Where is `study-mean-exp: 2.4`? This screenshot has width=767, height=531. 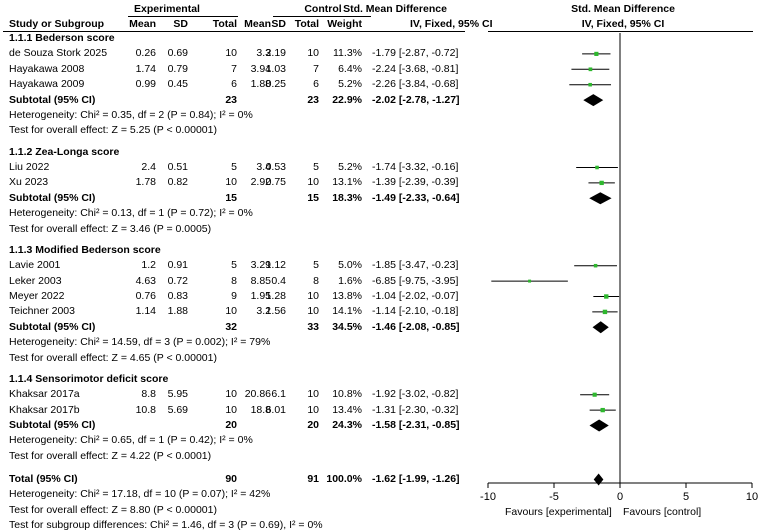
study-mean-exp: 2.4 is located at coordinates (148, 167).